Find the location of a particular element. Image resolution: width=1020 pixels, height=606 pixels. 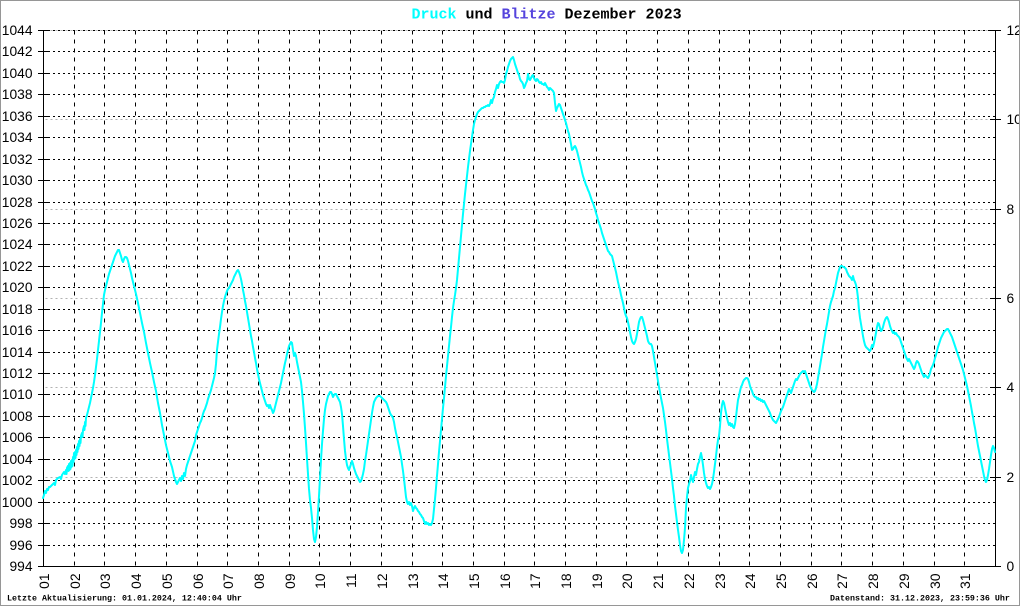

svg-text: 1038 is located at coordinates (17, 94).